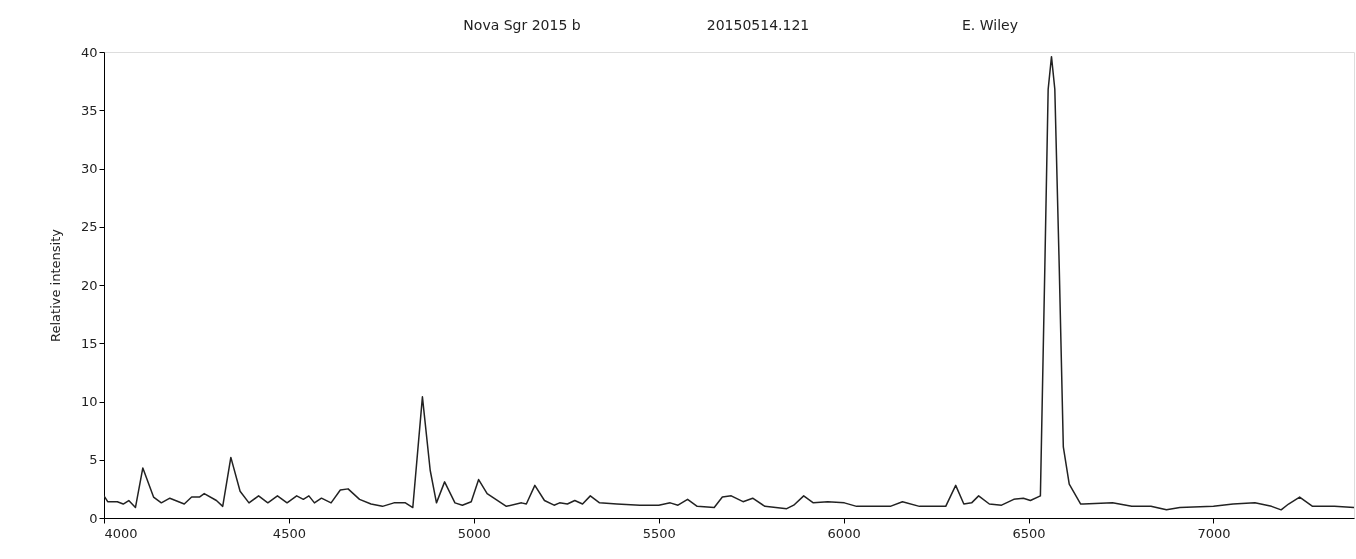 Image resolution: width=1356 pixels, height=559 pixels. What do you see at coordinates (89, 343) in the screenshot?
I see `y-tick-label: 15` at bounding box center [89, 343].